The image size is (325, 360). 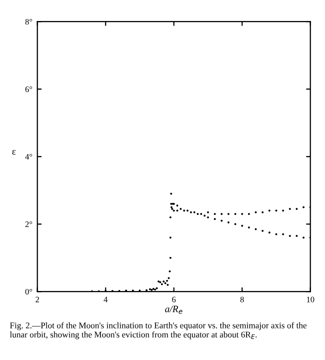 What do you see at coordinates (173, 310) in the screenshot?
I see `x-axis-title: a/R$_{e}$` at bounding box center [173, 310].